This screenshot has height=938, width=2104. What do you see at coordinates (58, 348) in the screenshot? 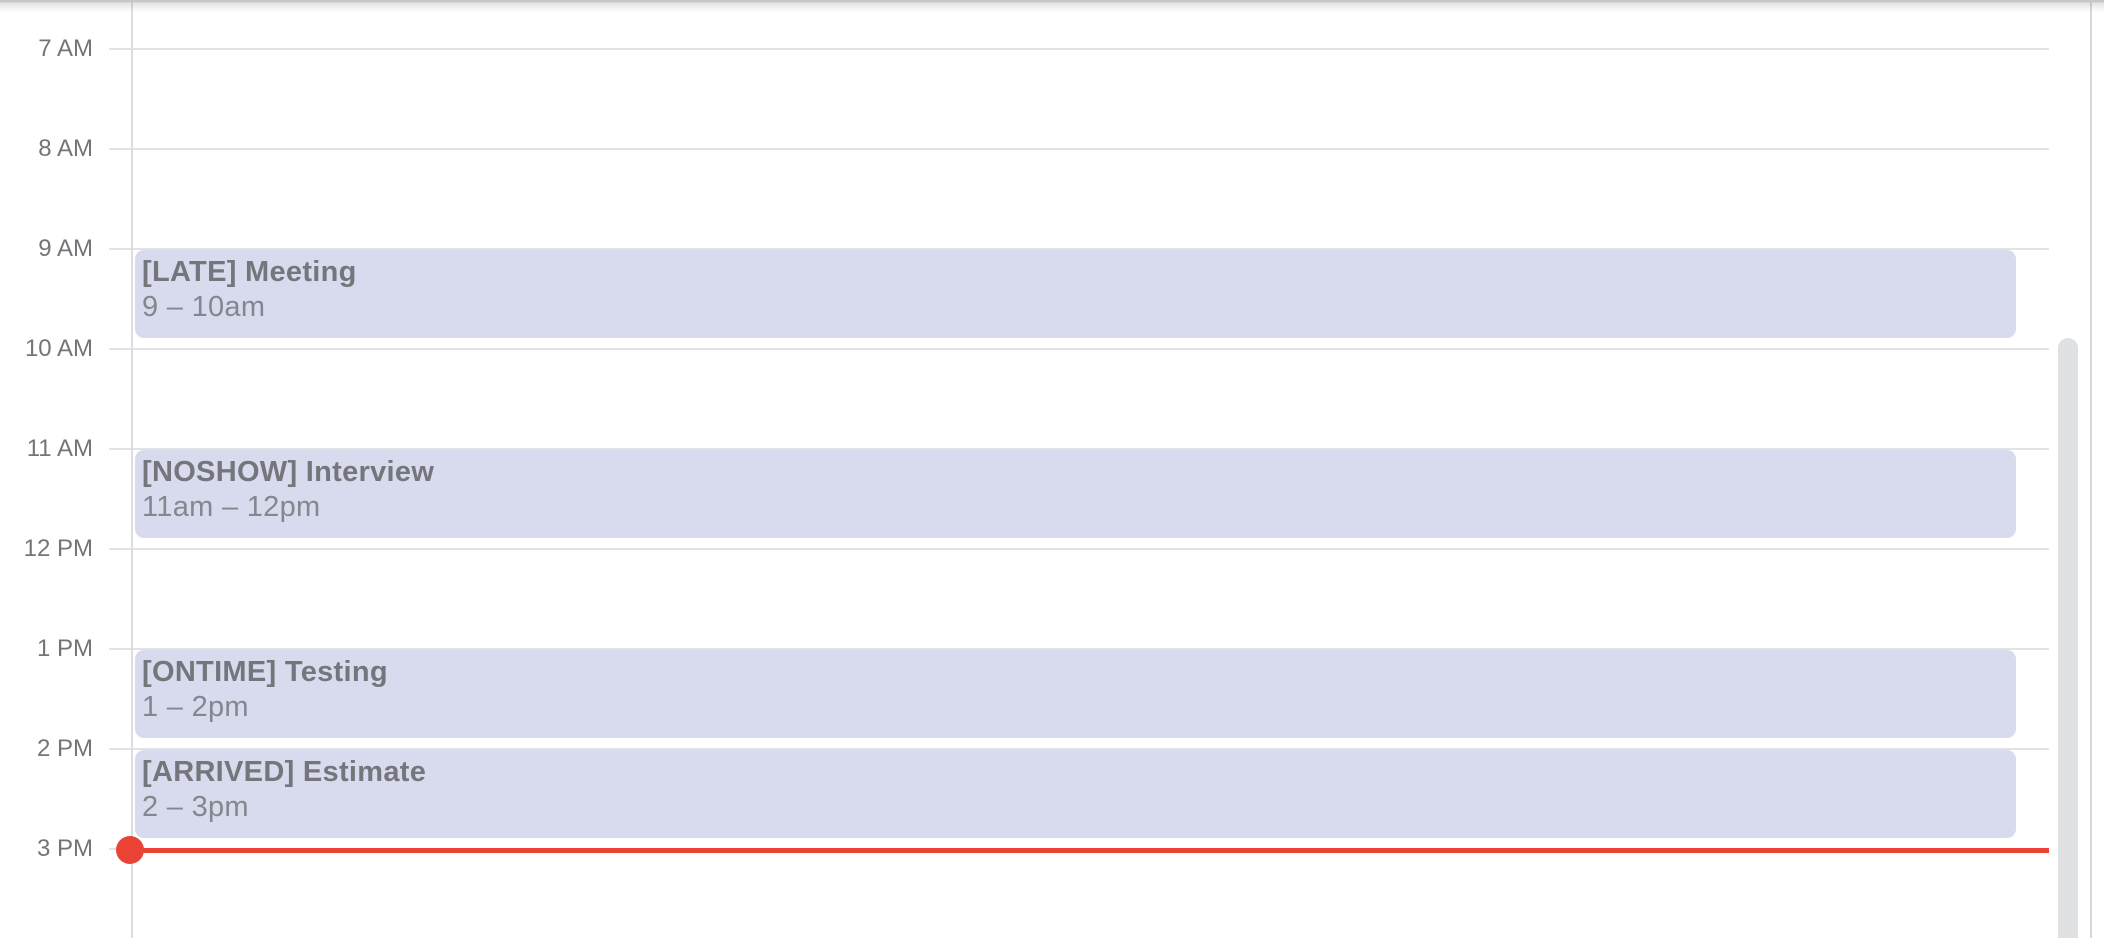
I see `hour-label: 10 AM` at bounding box center [58, 348].